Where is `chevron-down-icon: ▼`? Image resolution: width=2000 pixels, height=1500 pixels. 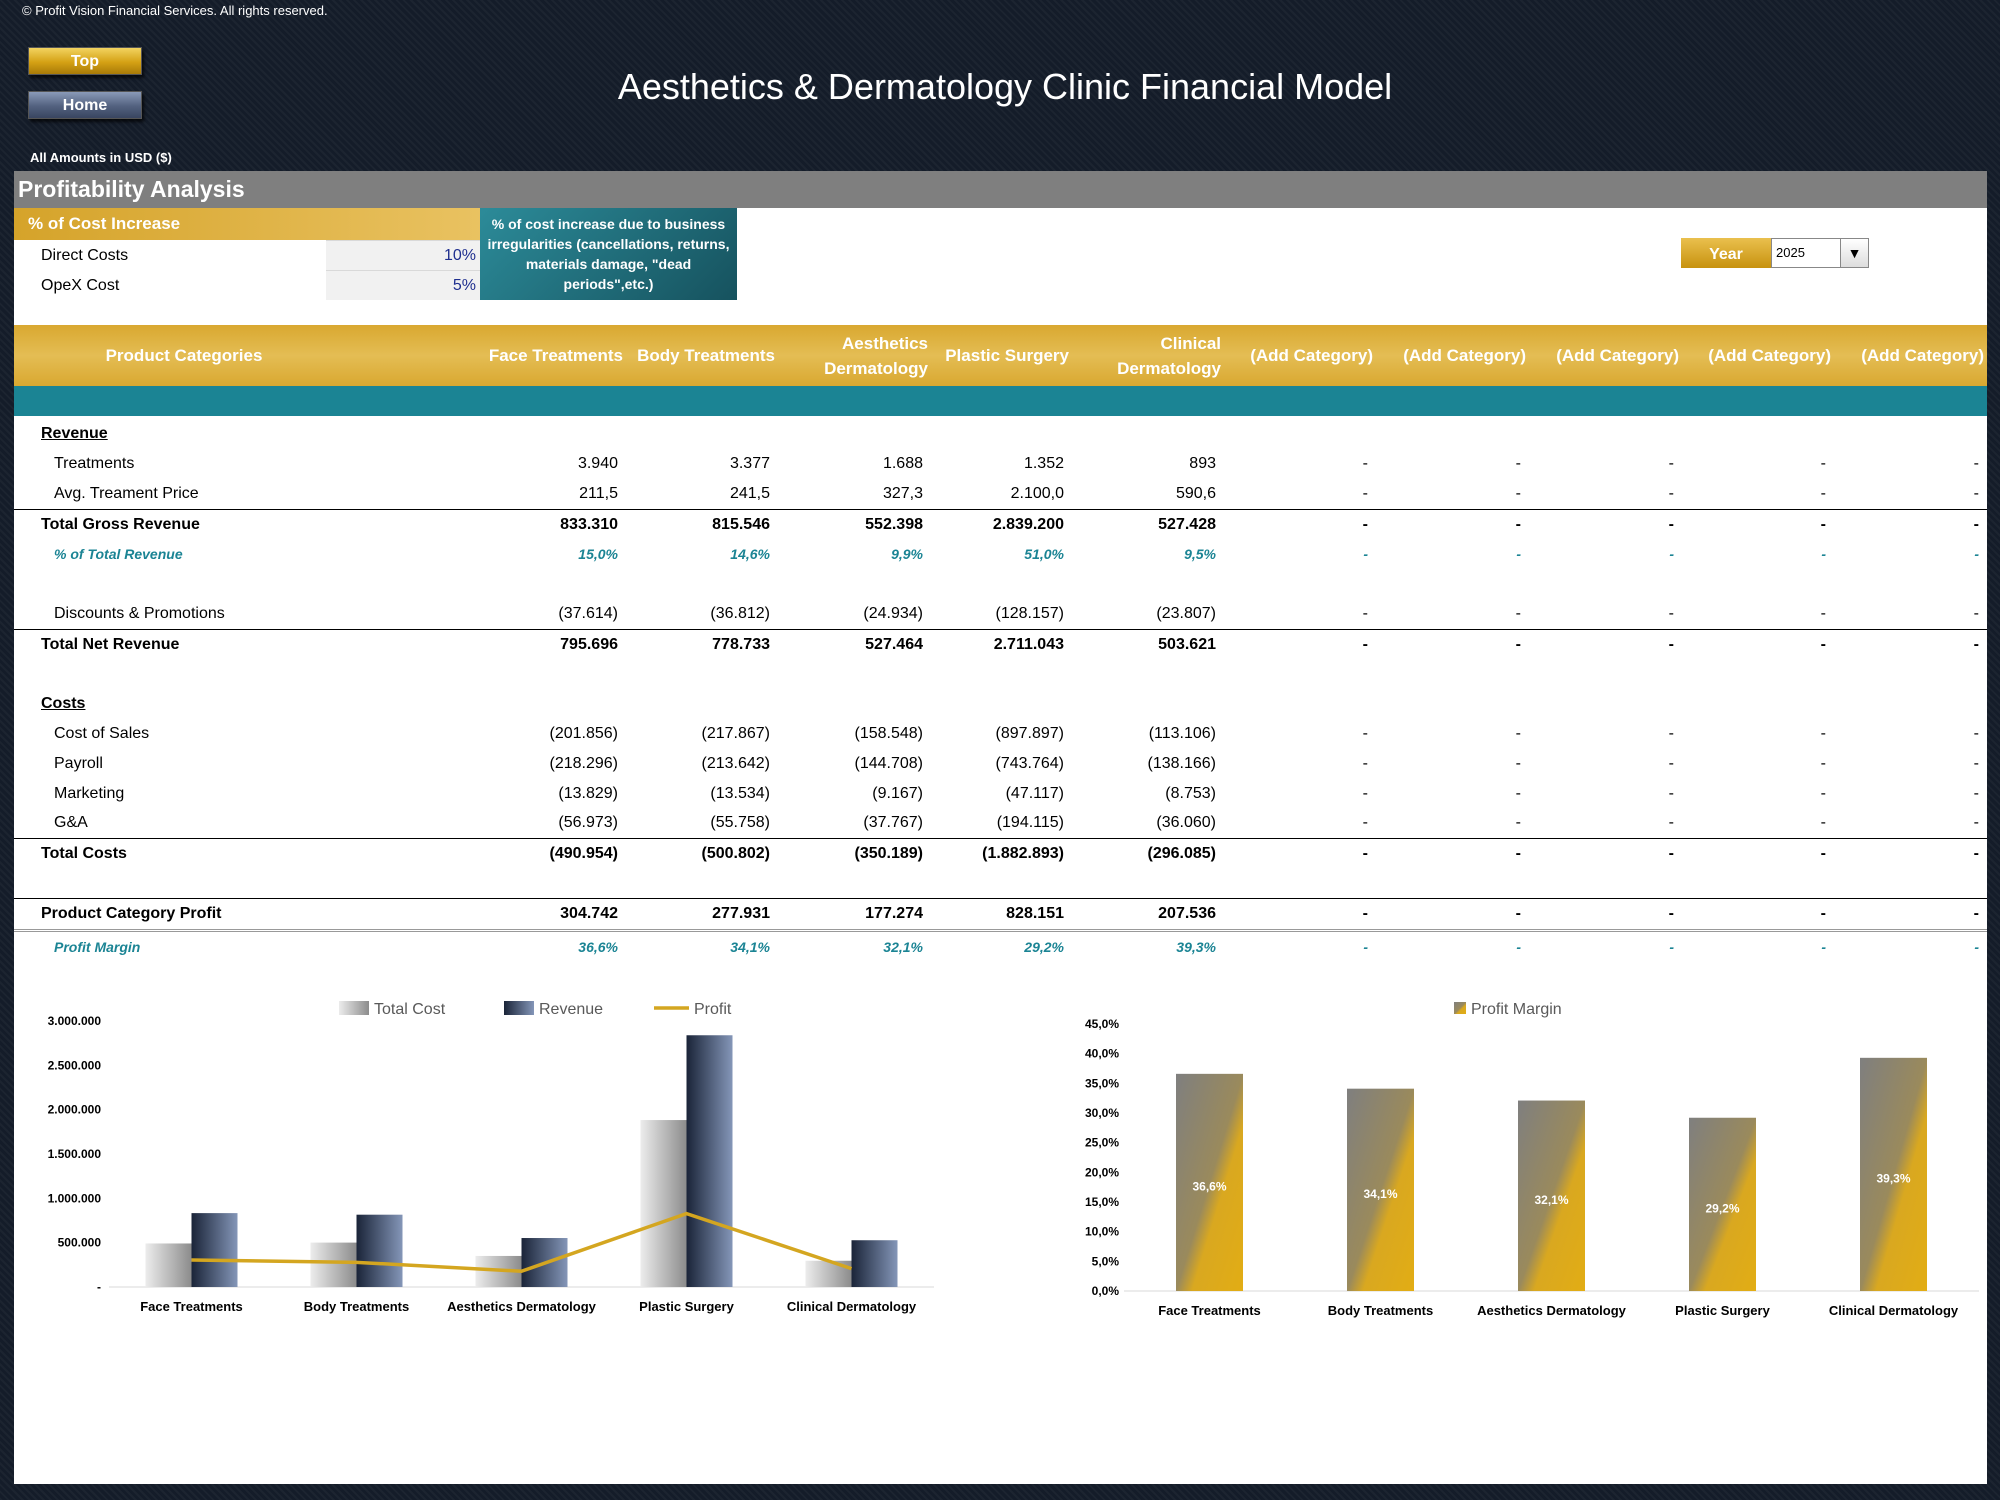
chevron-down-icon: ▼ is located at coordinates (1854, 253).